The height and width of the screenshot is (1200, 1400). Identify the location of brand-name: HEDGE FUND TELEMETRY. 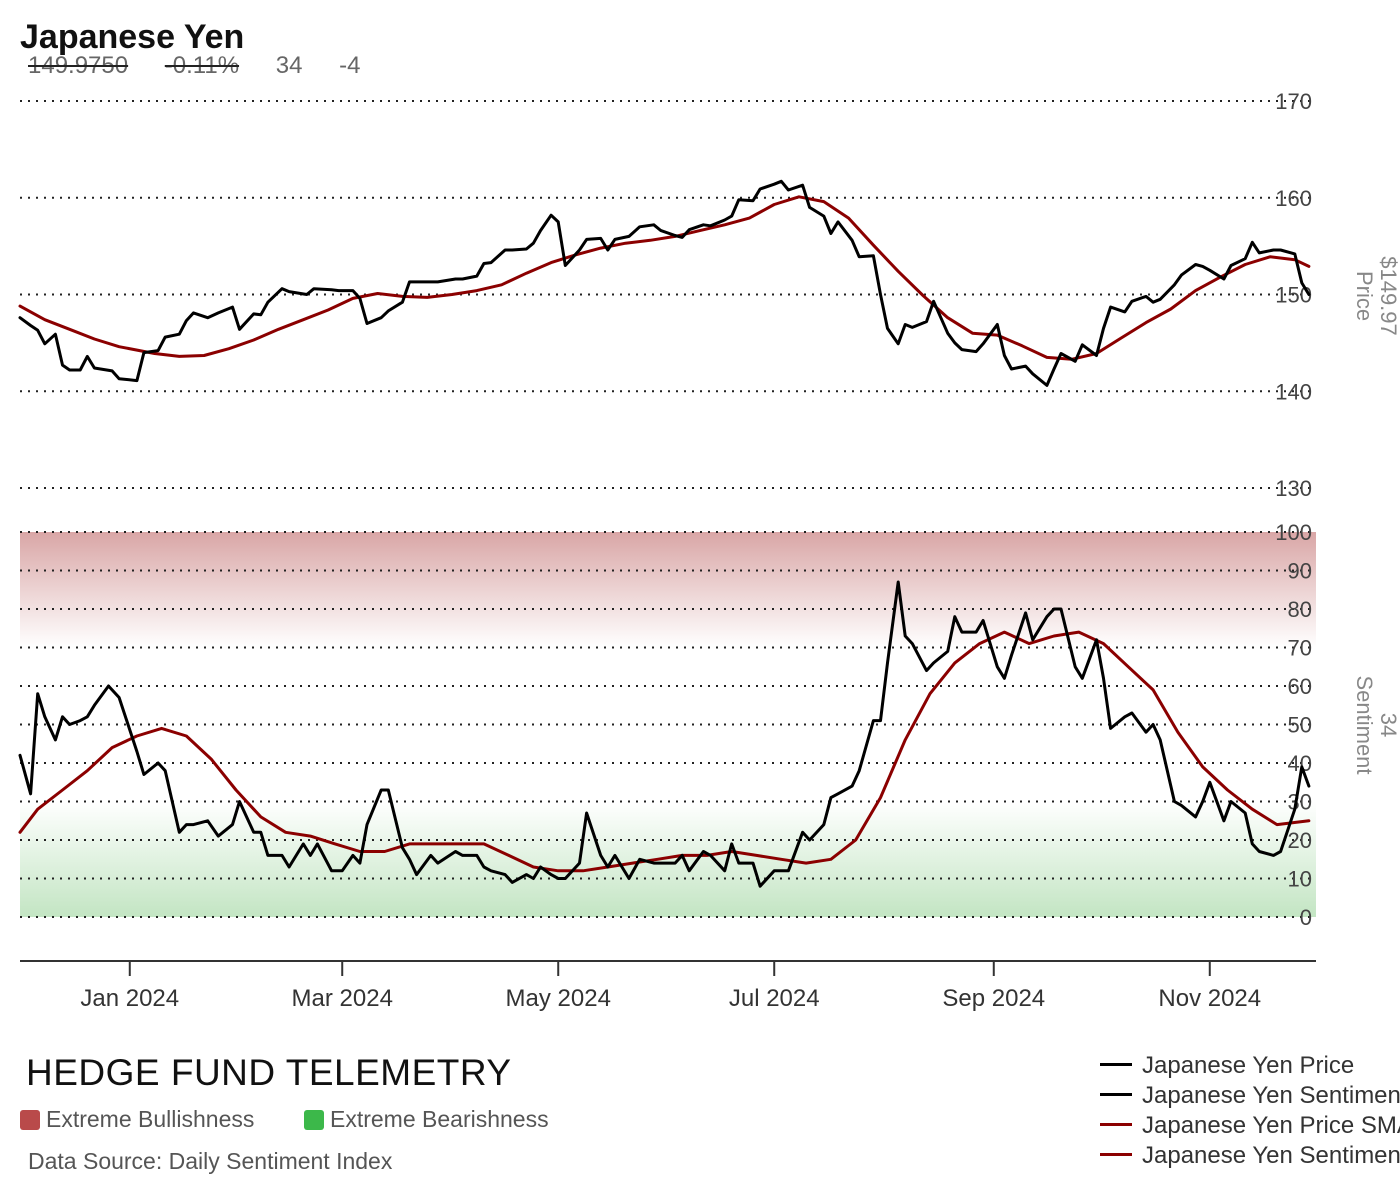
(269, 1072).